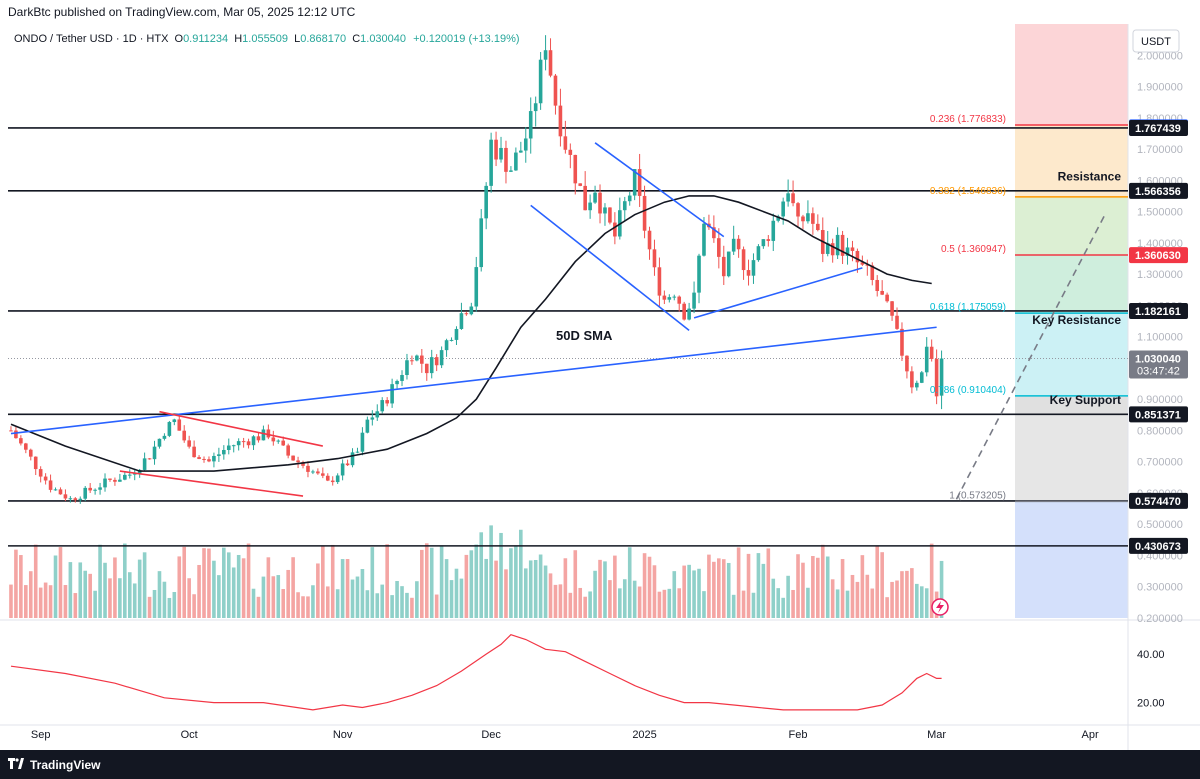  Describe the element at coordinates (1151, 704) in the screenshot. I see `indicator-tick-label: 20.00` at that location.